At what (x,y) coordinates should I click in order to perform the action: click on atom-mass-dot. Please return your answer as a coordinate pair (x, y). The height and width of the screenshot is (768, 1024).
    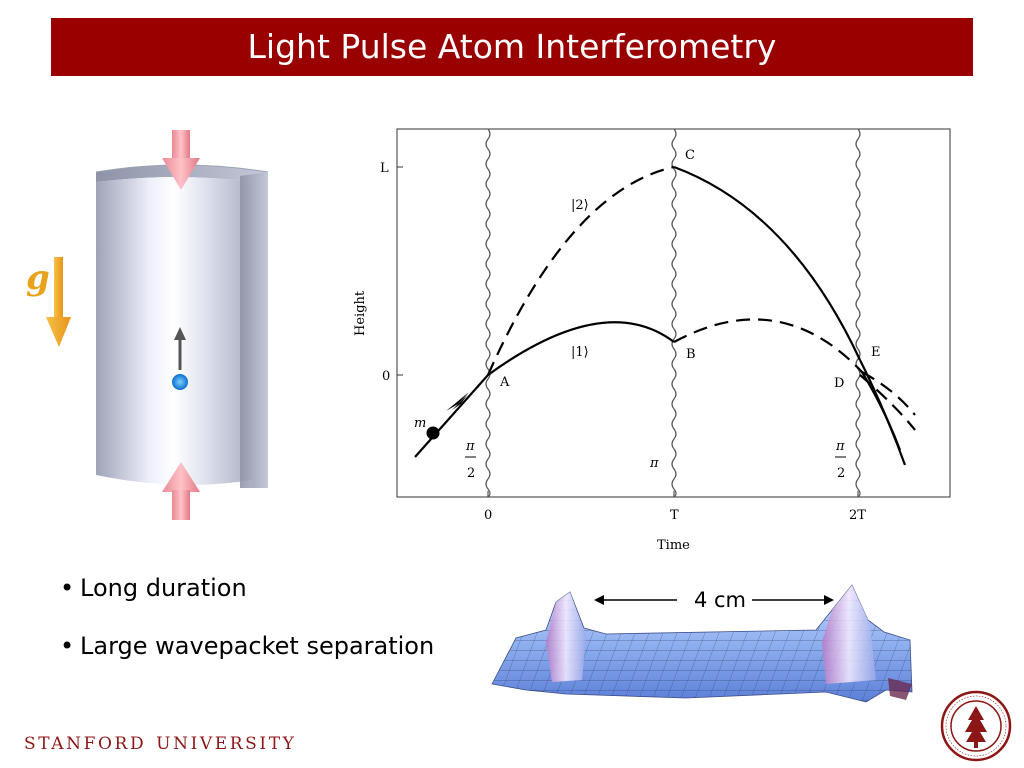
    Looking at the image, I should click on (433, 433).